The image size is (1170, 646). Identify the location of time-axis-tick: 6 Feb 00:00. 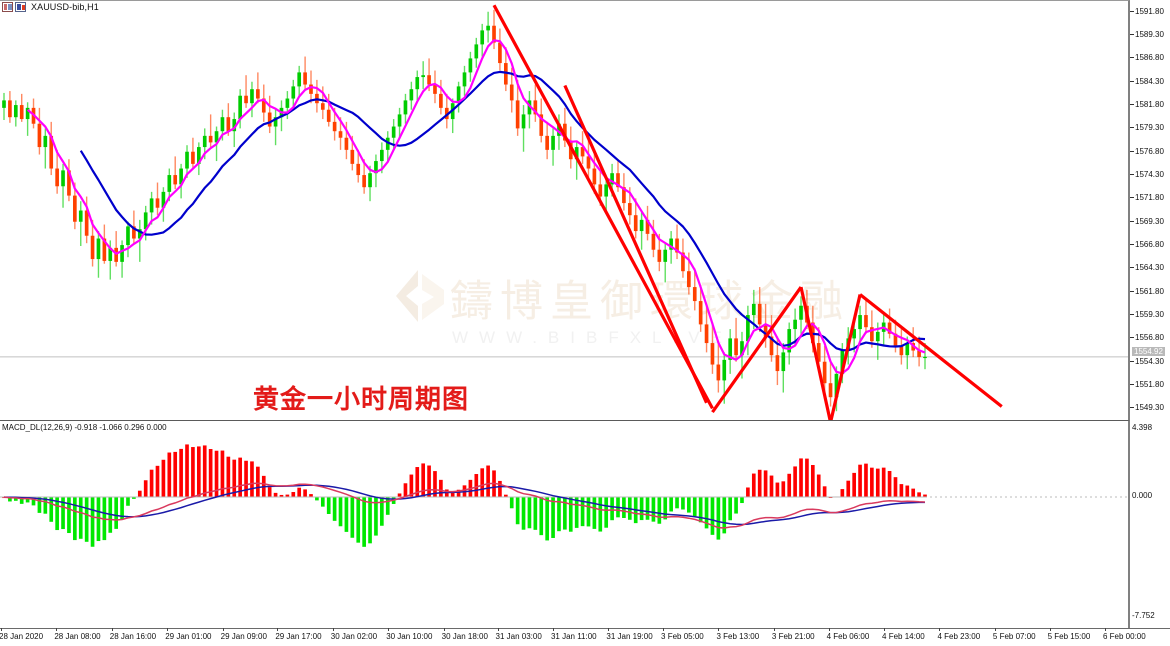
(1124, 634).